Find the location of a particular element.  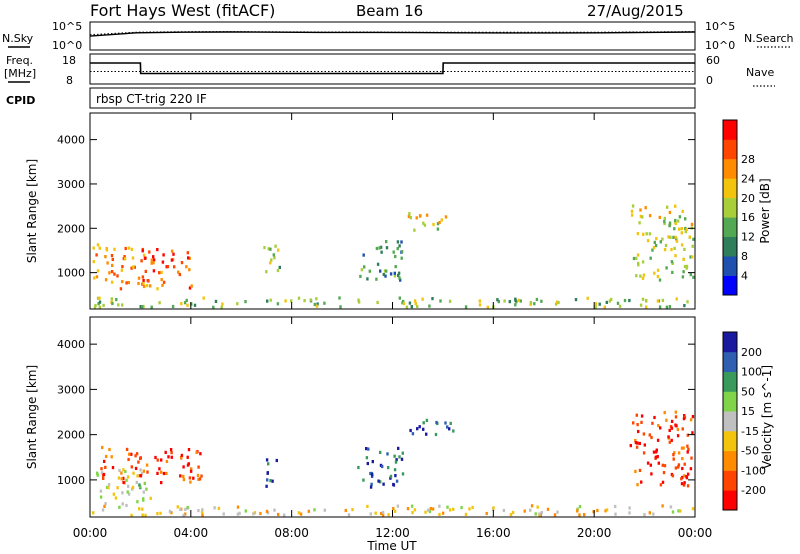

velocity-xticks: 00:00 04:00 08:00 12:00 16:00 20:00 00:00 is located at coordinates (393, 533).